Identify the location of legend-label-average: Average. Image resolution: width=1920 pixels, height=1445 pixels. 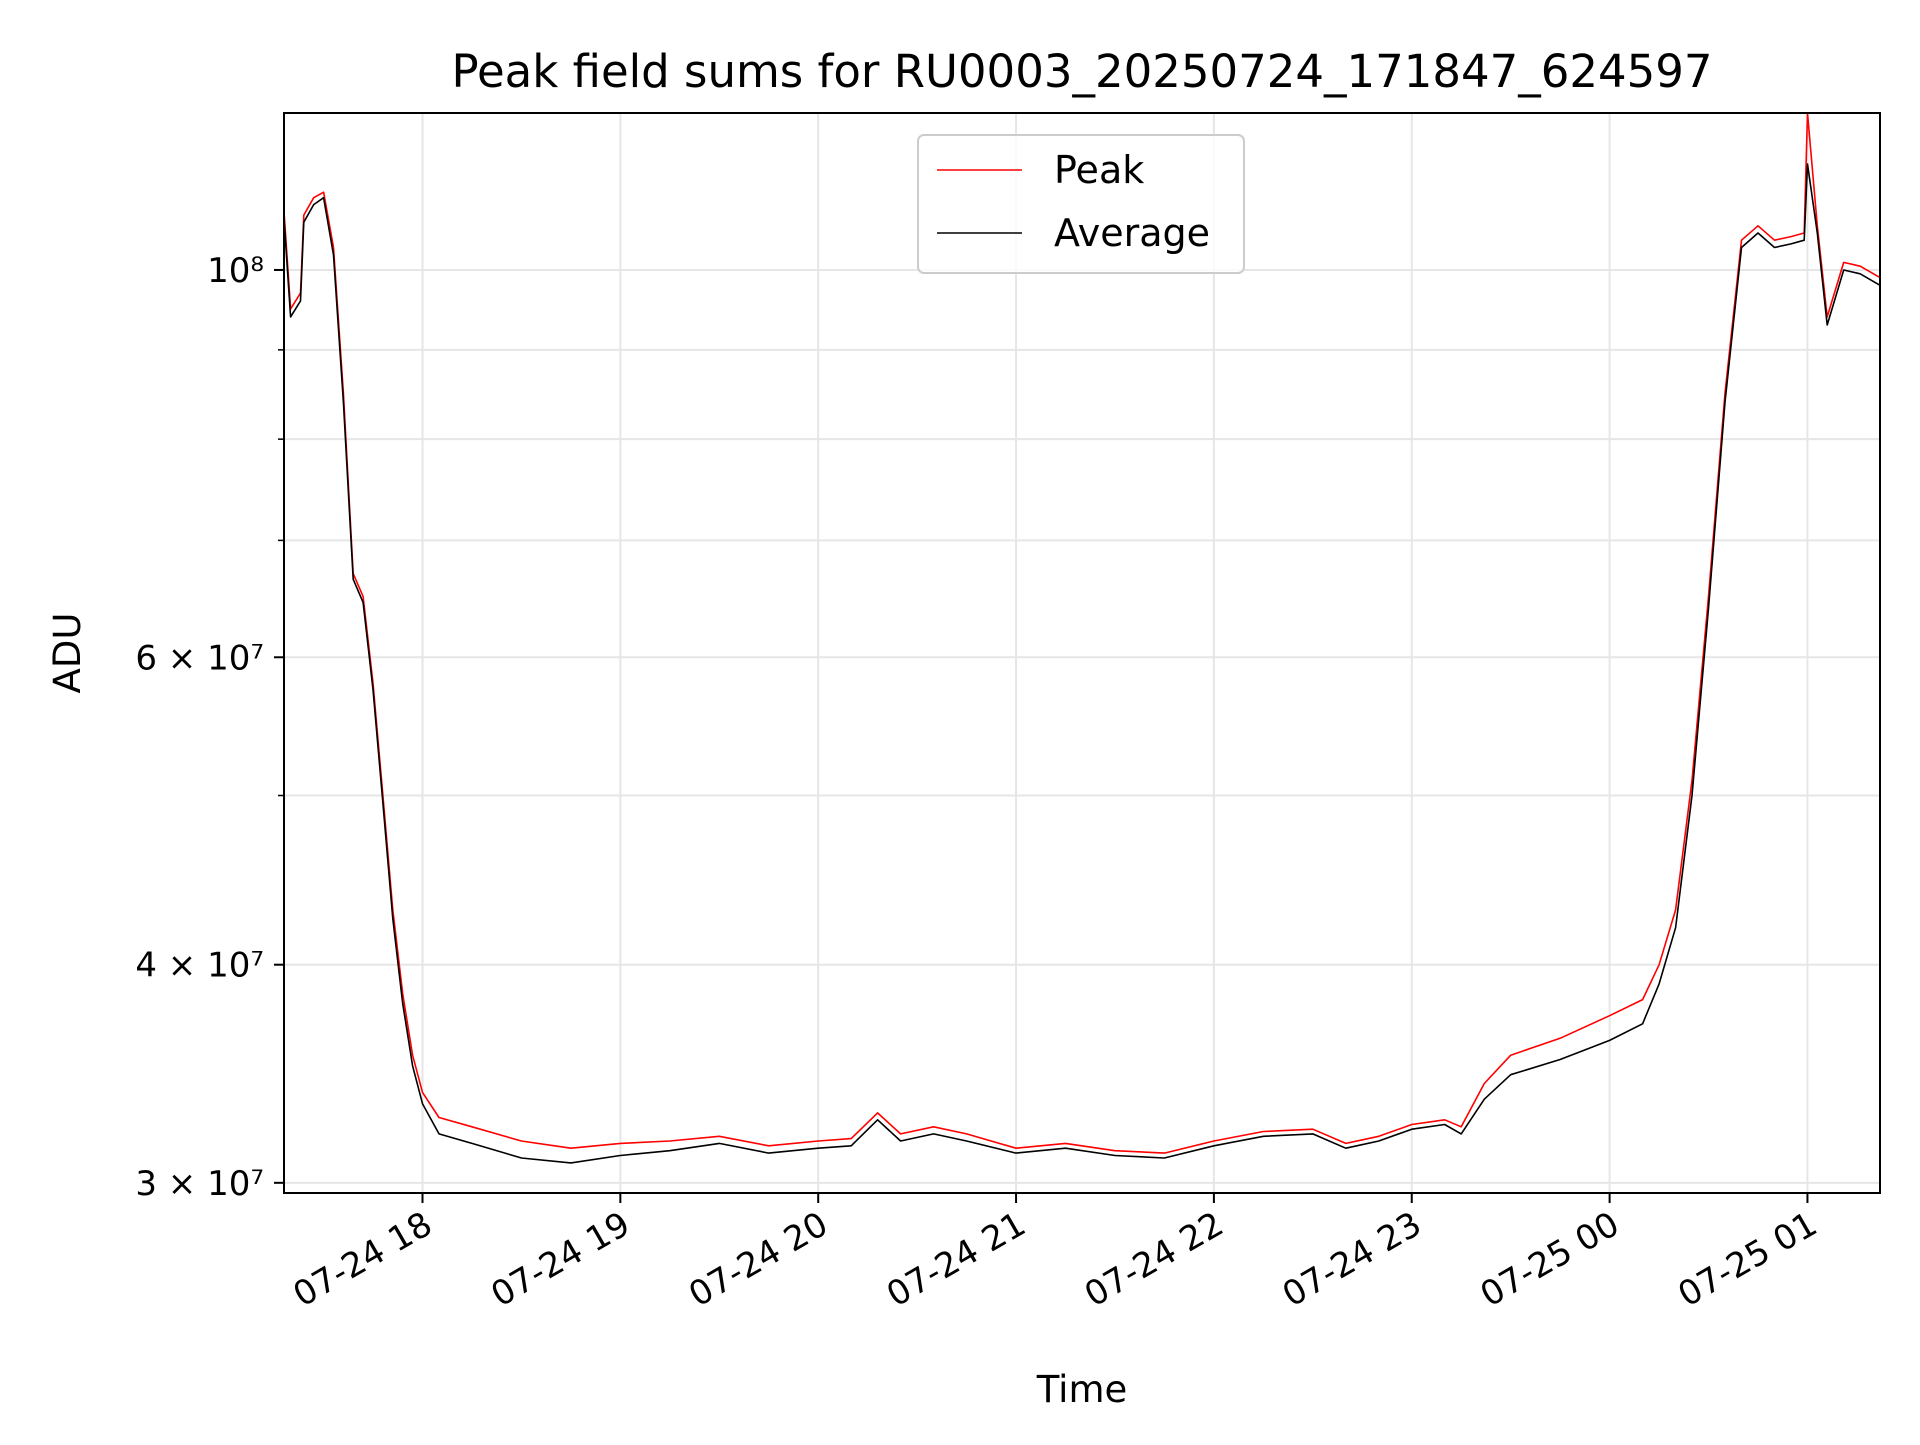
(1132, 233).